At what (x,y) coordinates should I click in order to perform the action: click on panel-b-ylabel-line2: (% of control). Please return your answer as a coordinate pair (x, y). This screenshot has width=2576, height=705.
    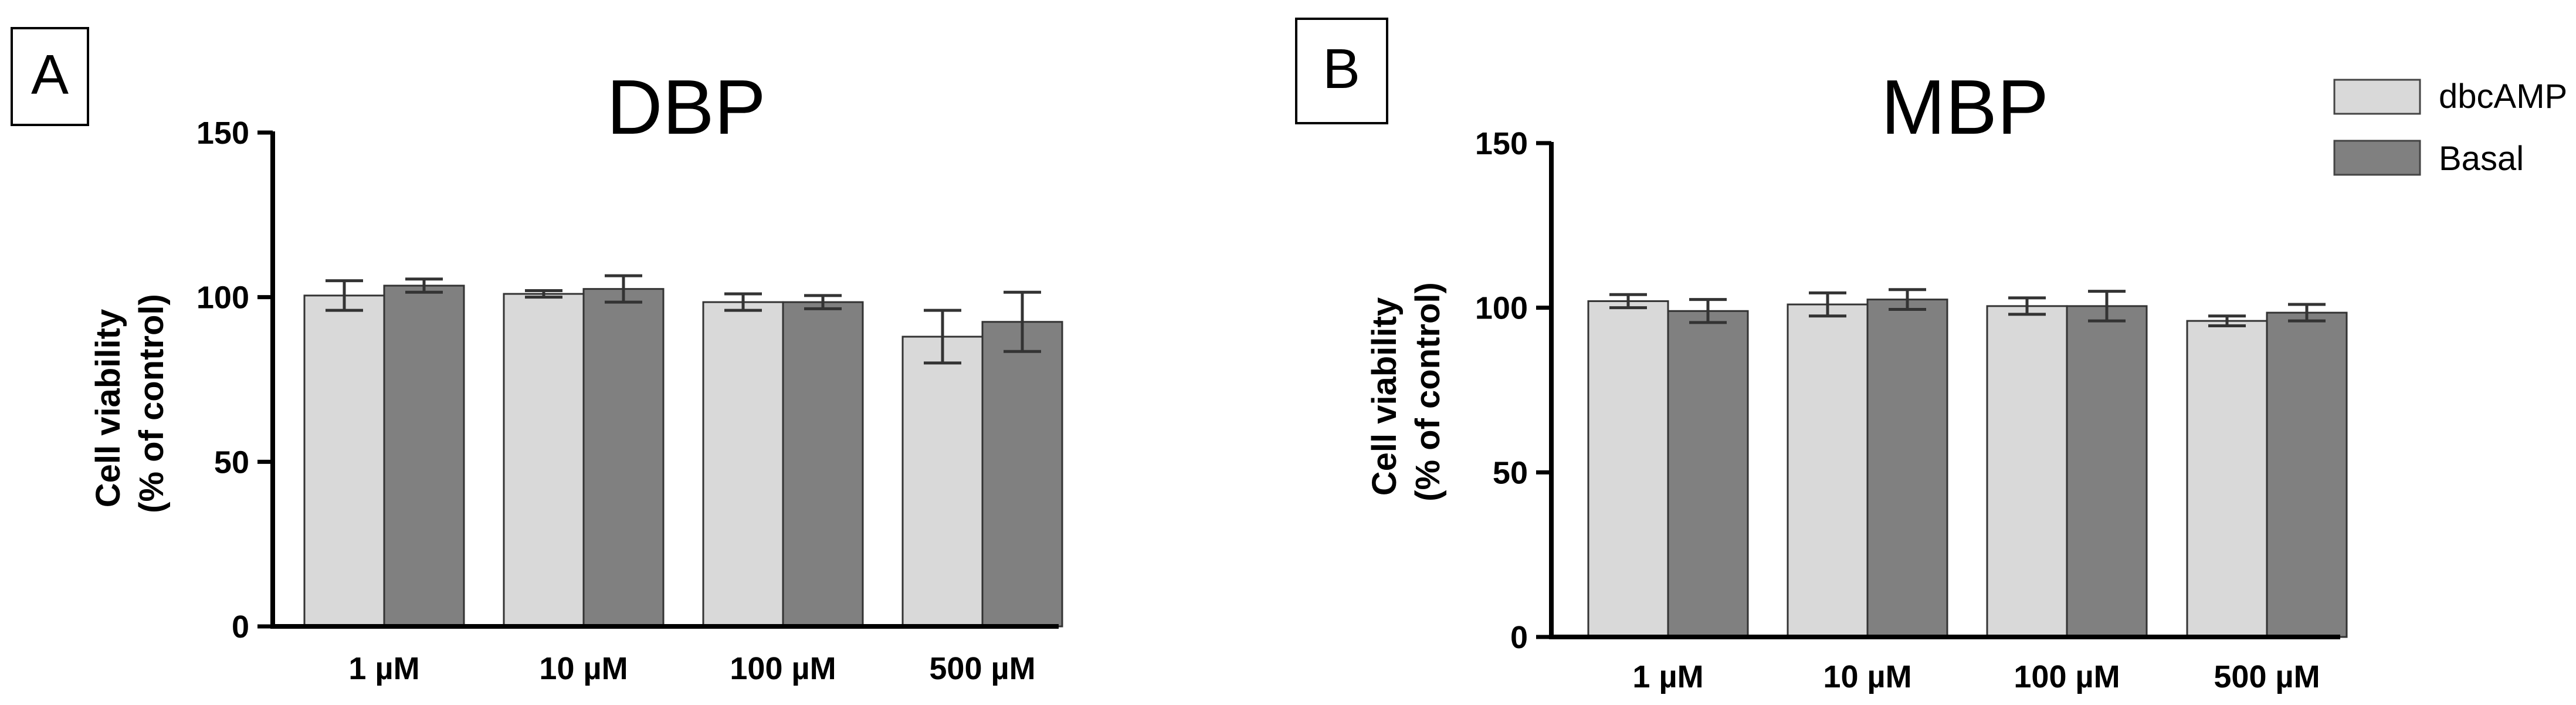
    Looking at the image, I should click on (1428, 391).